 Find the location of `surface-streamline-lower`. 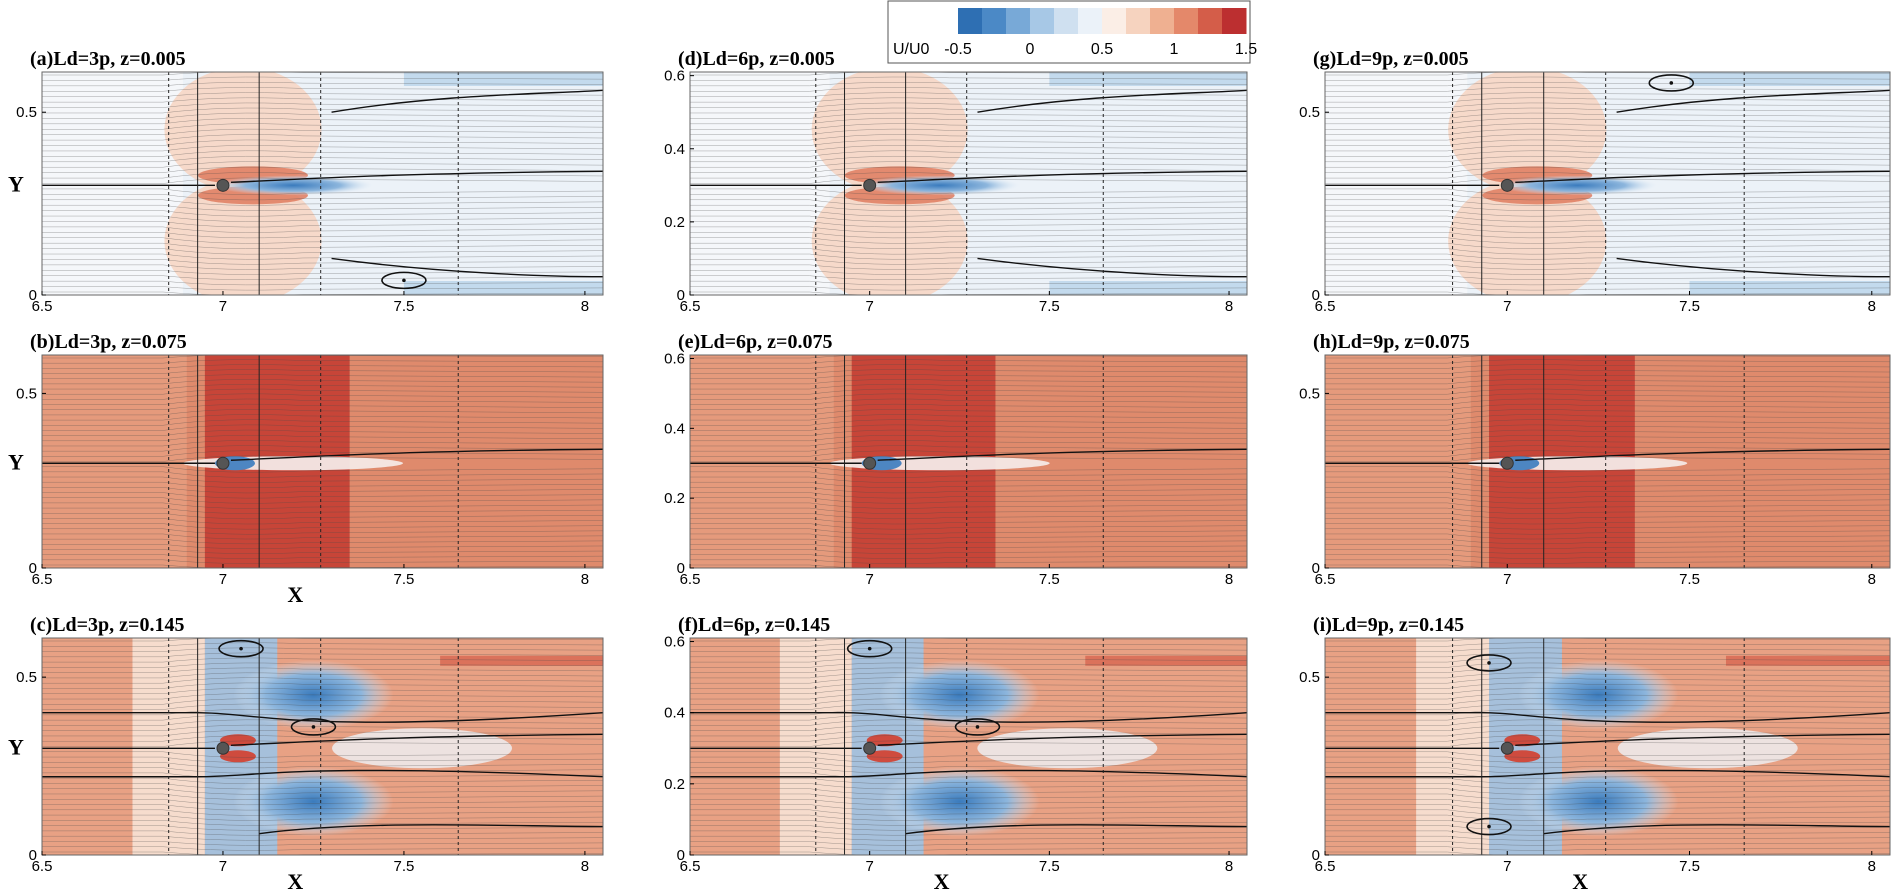

surface-streamline-lower is located at coordinates (322, 773).